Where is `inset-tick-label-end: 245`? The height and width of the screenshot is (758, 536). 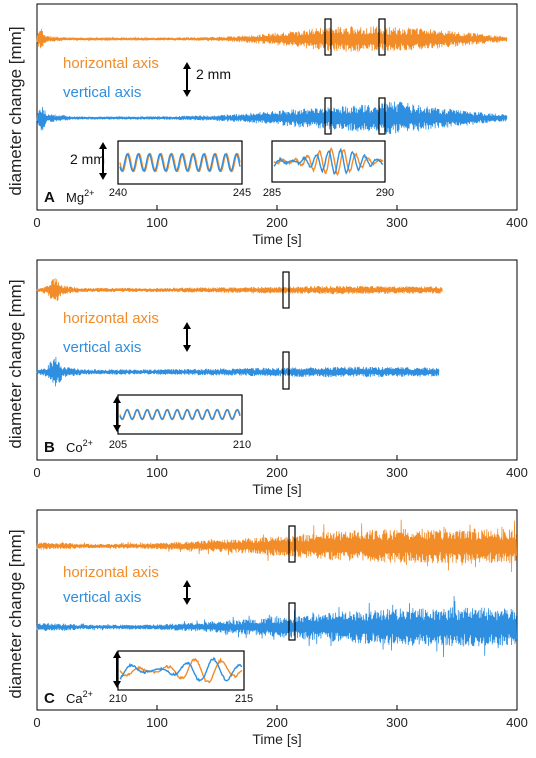
inset-tick-label-end: 245 is located at coordinates (242, 193).